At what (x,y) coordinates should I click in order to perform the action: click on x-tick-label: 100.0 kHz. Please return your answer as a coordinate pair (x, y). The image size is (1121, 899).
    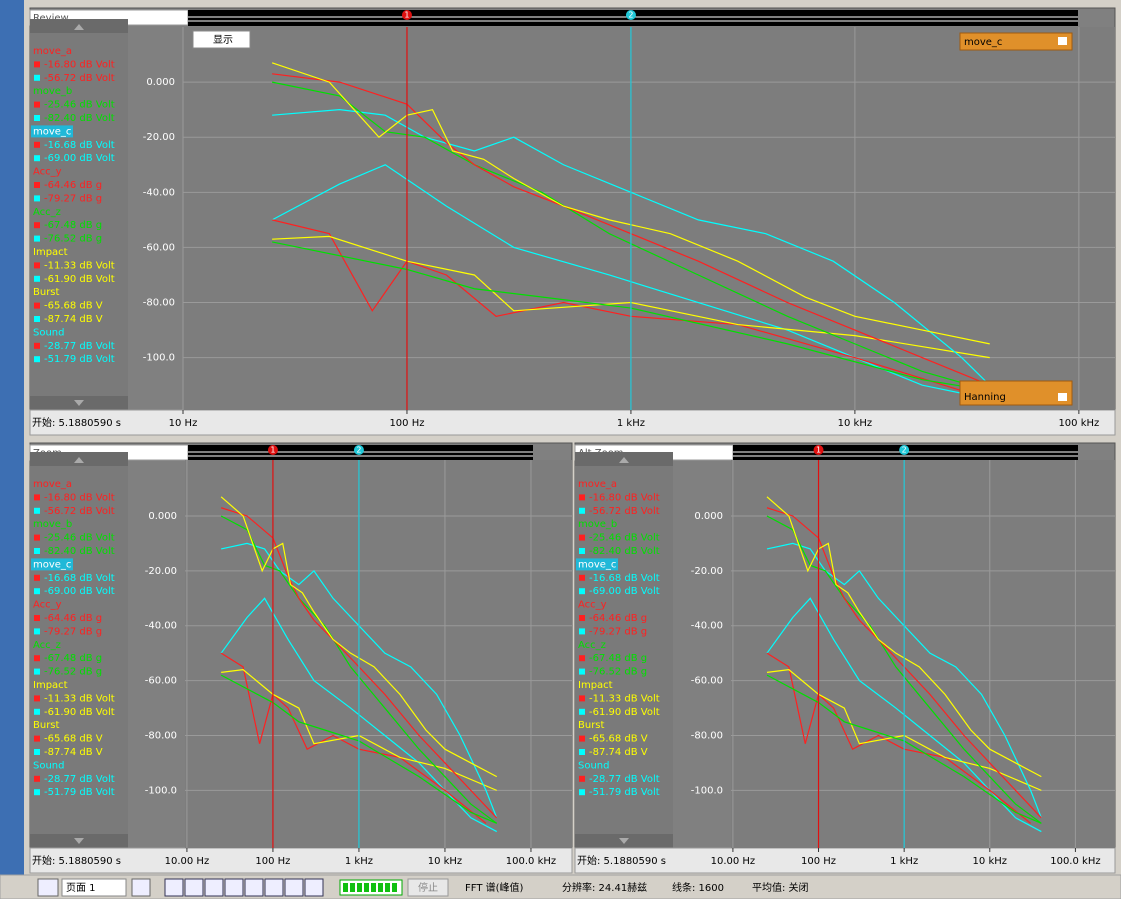
    Looking at the image, I should click on (531, 861).